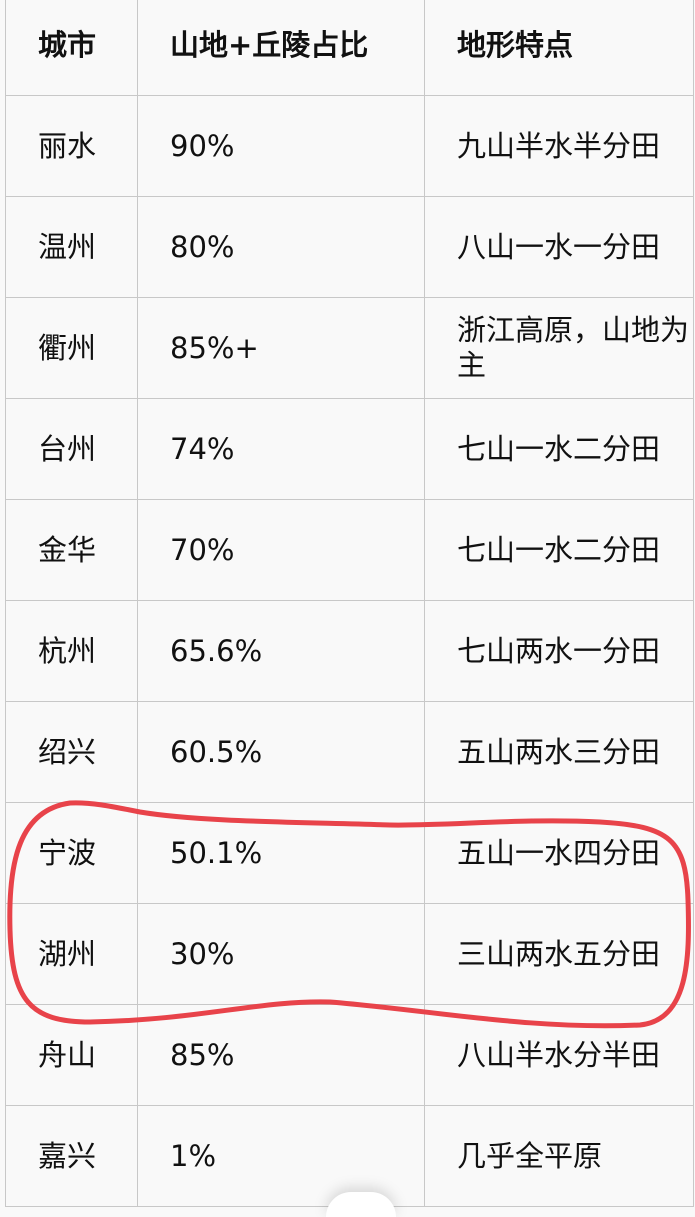  I want to click on cell-terrain: 八山一水一分田, so click(559, 247).